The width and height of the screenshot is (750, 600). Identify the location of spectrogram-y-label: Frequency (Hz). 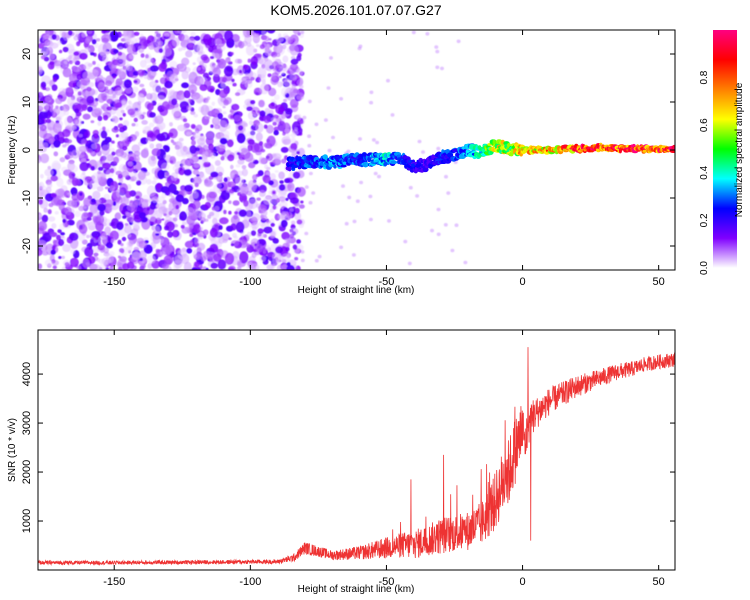
(12, 150).